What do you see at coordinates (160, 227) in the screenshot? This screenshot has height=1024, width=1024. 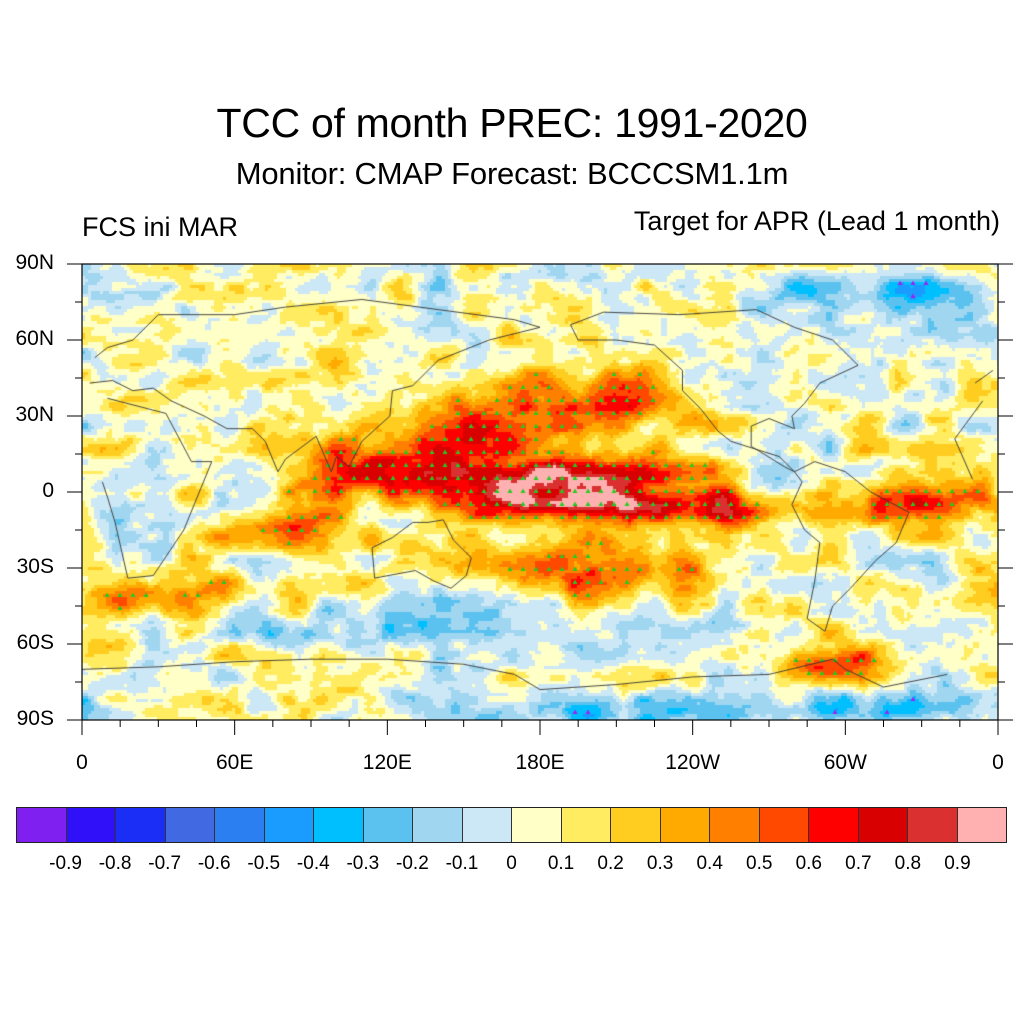 I see `initialization-label: FCS ini MAR` at bounding box center [160, 227].